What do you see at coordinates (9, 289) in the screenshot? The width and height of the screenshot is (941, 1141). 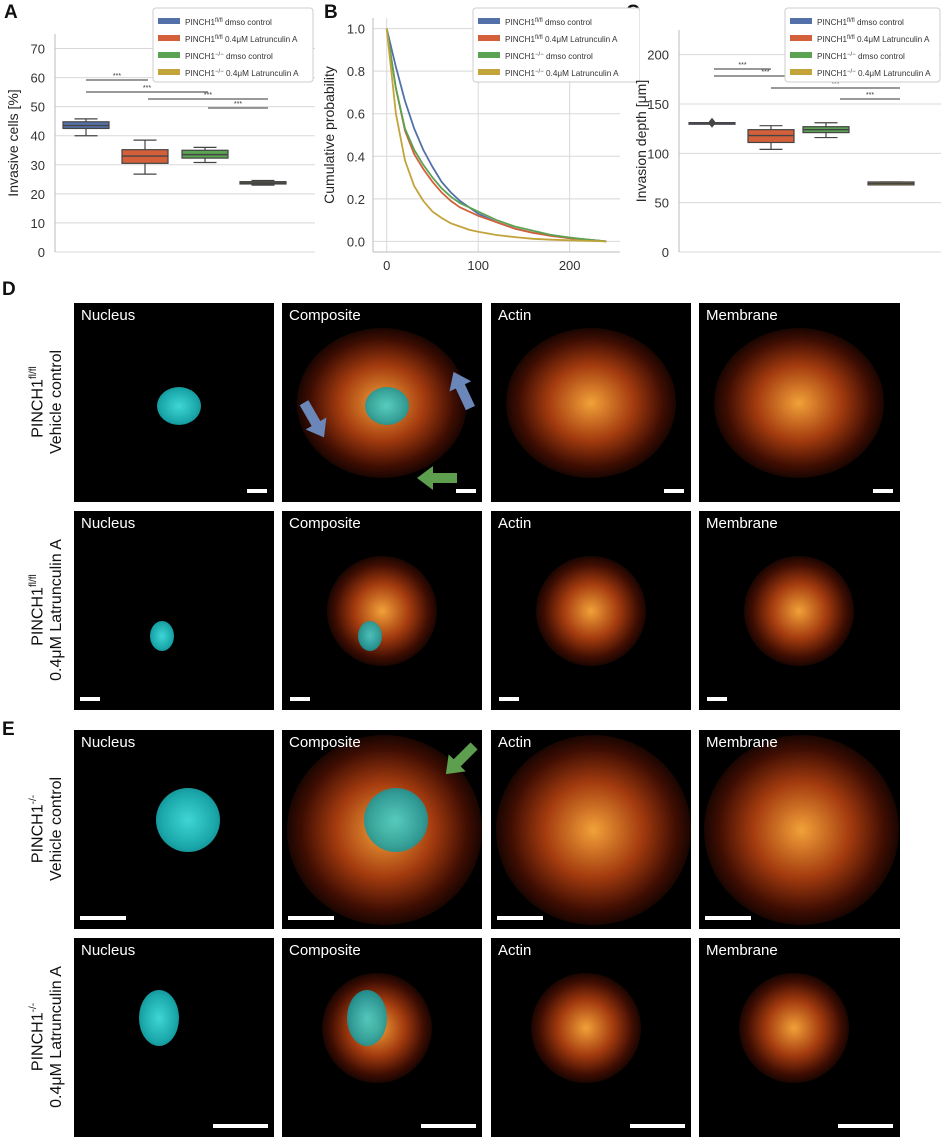 I see `panel-letter-d: D` at bounding box center [9, 289].